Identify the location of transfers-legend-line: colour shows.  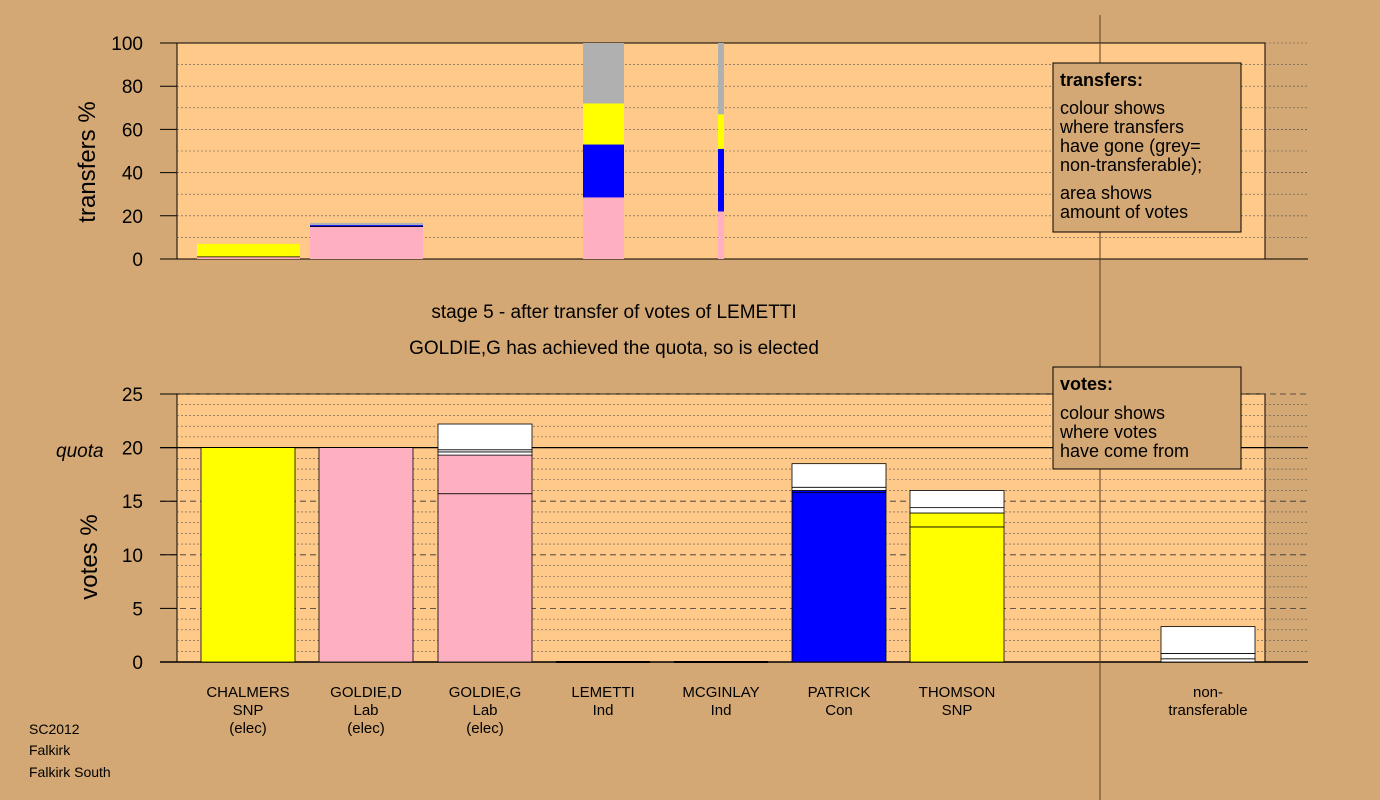
(1112, 108).